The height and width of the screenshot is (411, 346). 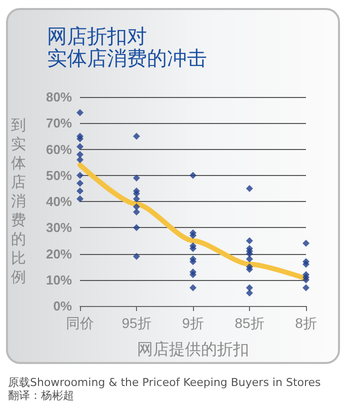 What do you see at coordinates (62, 306) in the screenshot?
I see `y-tick-label: 0%` at bounding box center [62, 306].